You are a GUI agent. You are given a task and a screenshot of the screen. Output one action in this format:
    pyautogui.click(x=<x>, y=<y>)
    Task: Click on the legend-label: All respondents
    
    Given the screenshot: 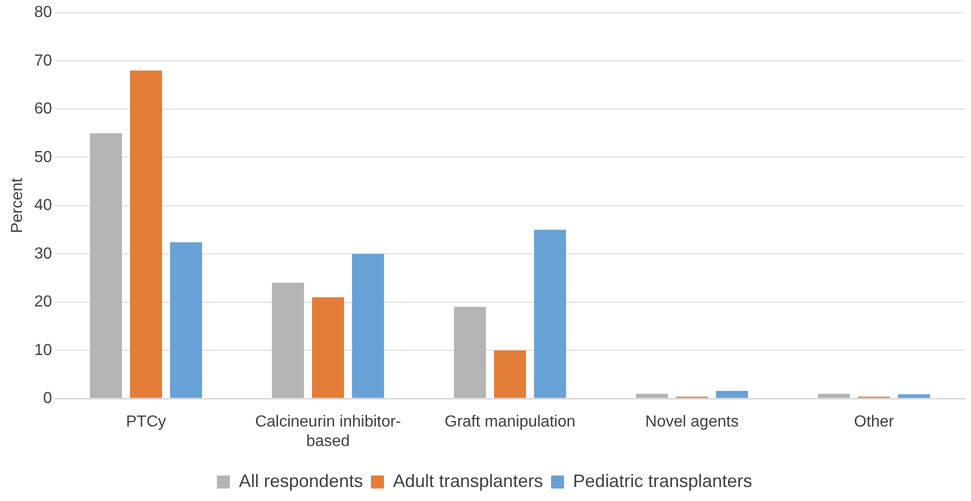 What is the action you would take?
    pyautogui.click(x=300, y=480)
    